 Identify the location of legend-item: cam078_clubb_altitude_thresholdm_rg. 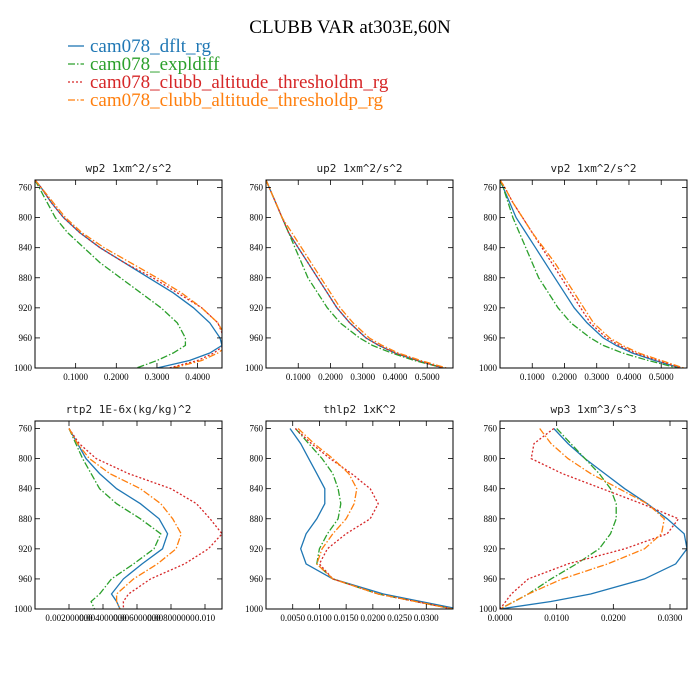
(228, 82).